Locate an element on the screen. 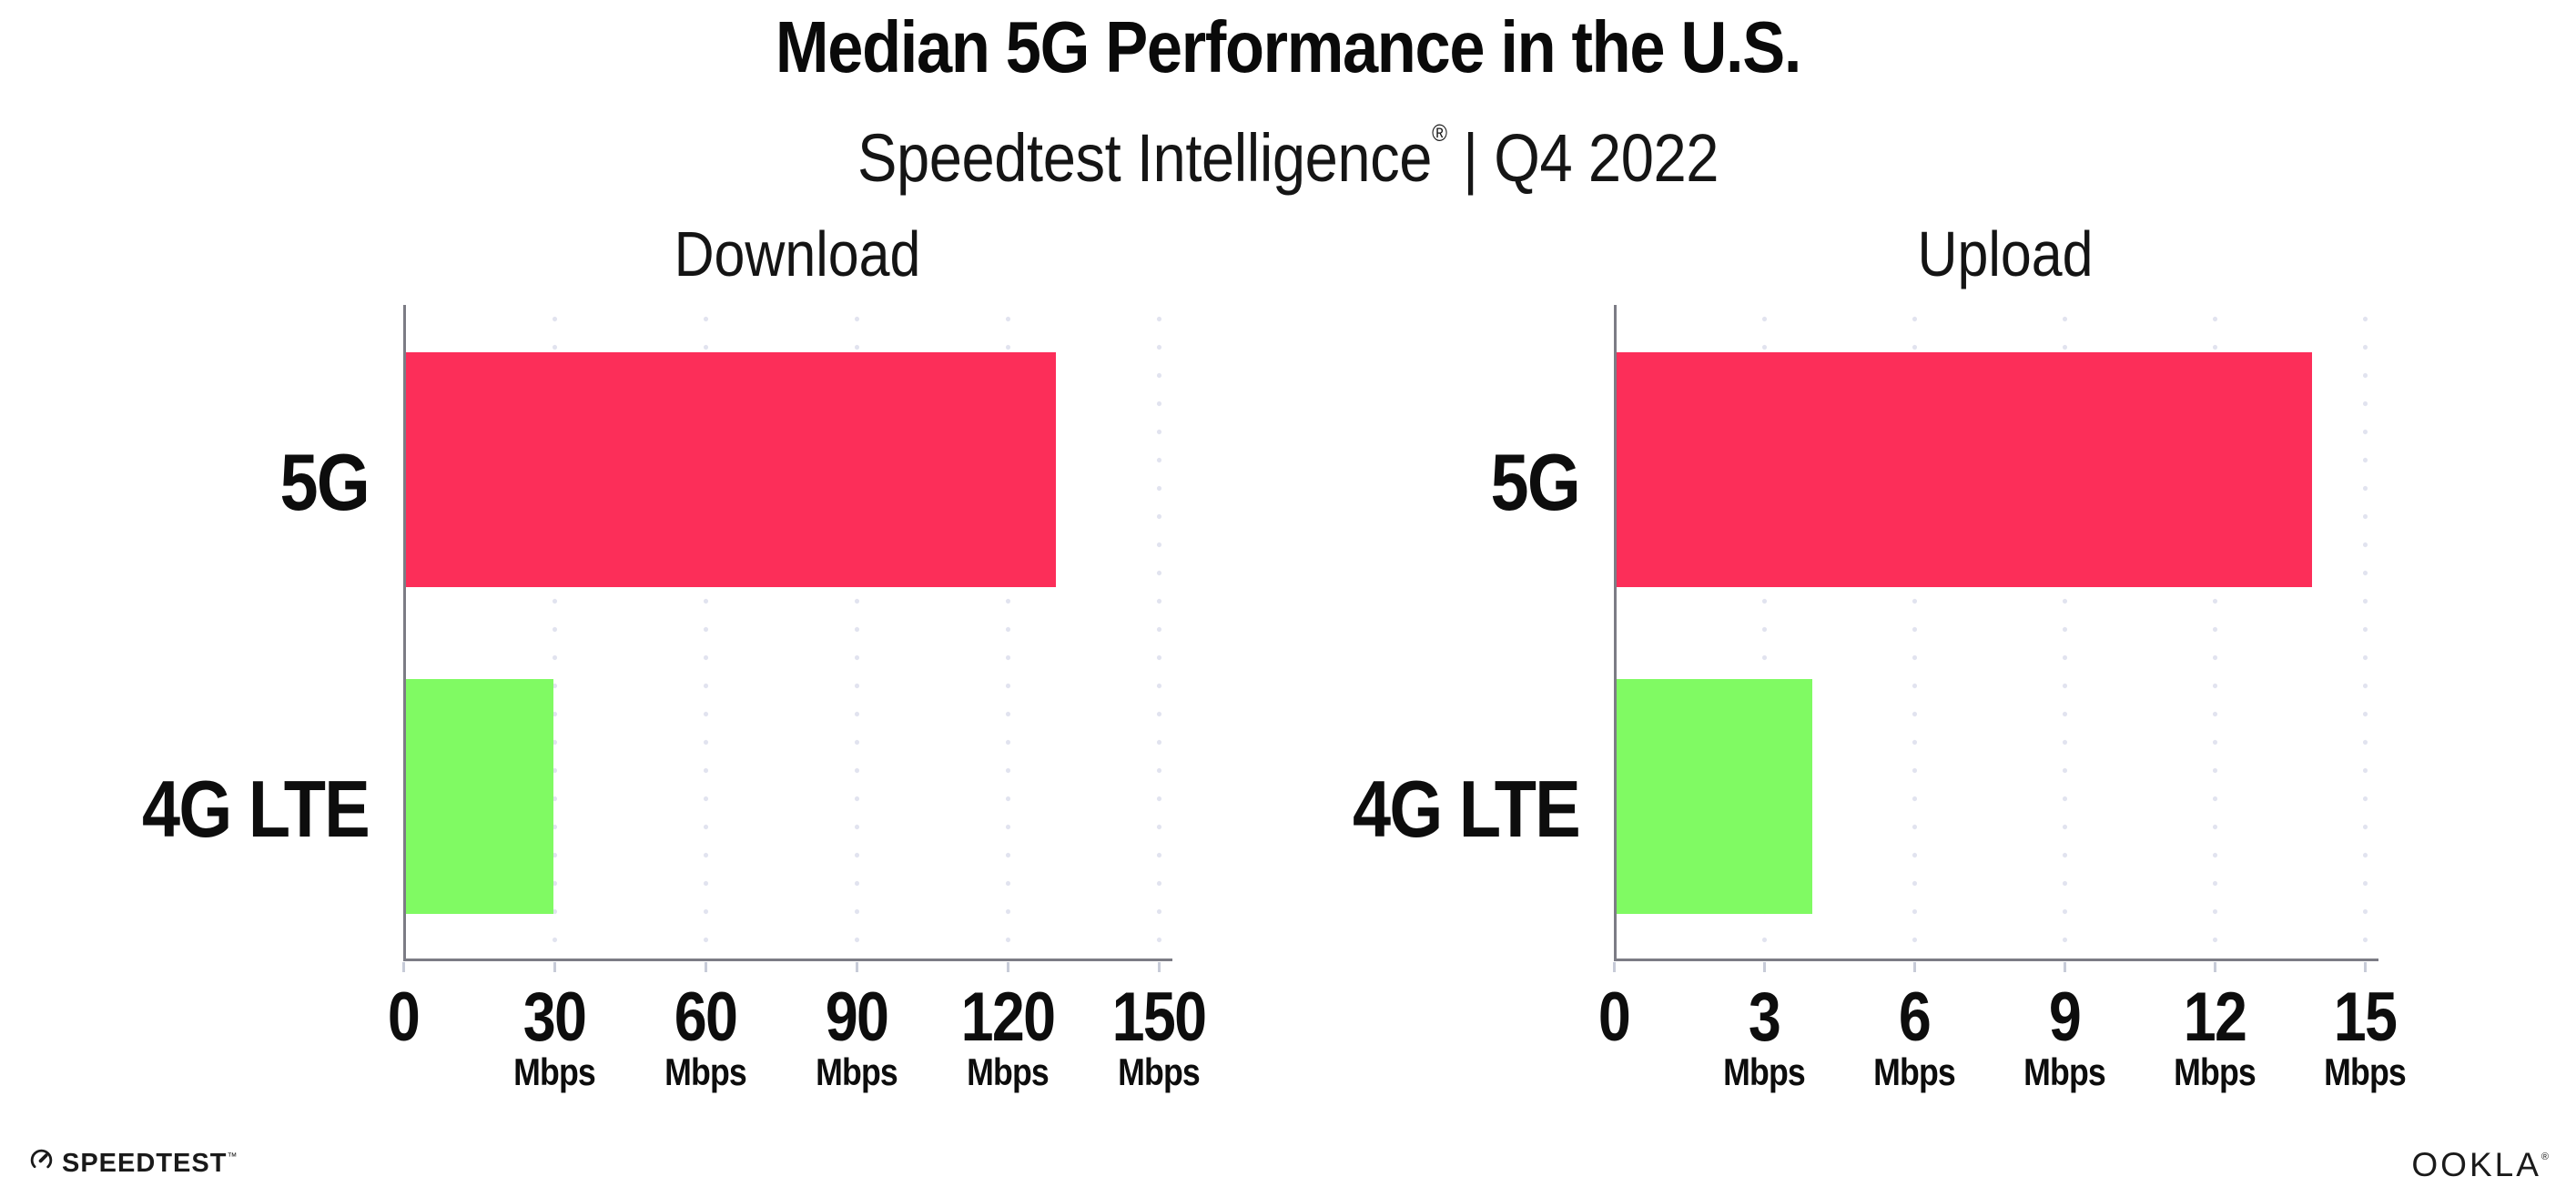 Image resolution: width=2576 pixels, height=1197 pixels. ookla-logo: OOKLA® is located at coordinates (2480, 1161).